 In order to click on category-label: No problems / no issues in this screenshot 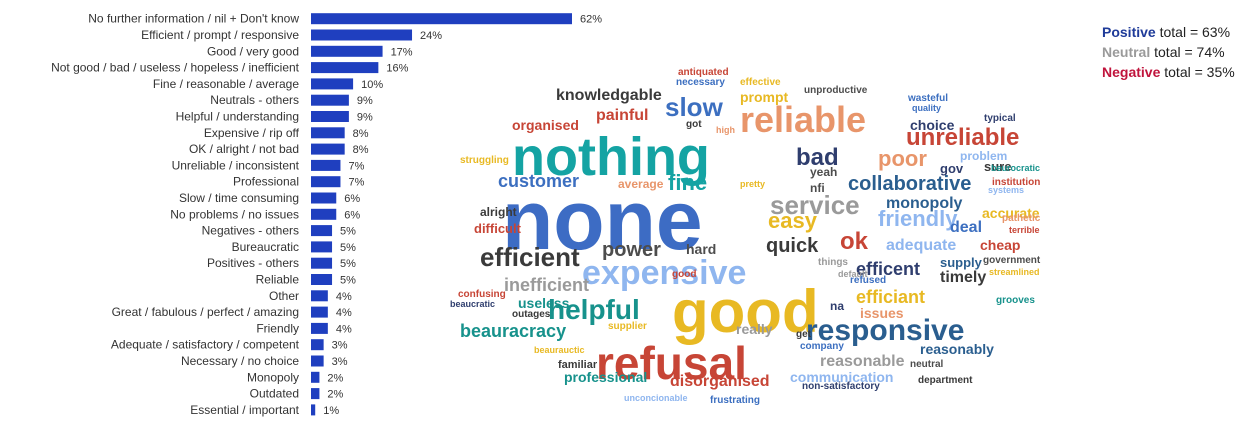, I will do `click(234, 214)`.